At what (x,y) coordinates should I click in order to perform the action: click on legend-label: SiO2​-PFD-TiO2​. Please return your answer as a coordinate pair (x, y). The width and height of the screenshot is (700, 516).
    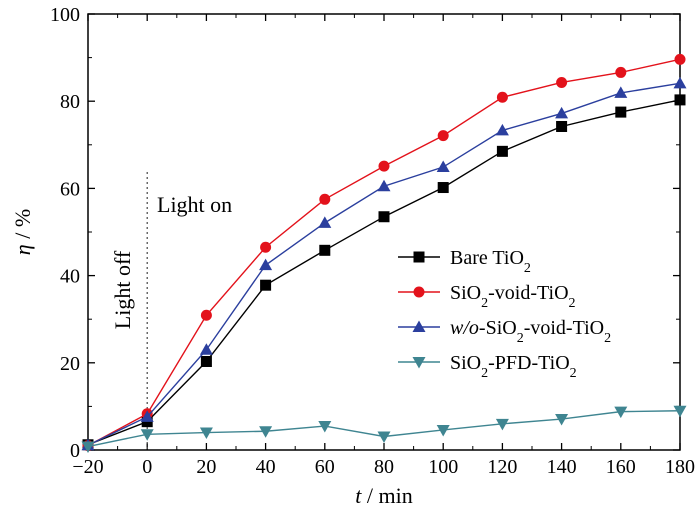
    Looking at the image, I should click on (513, 366).